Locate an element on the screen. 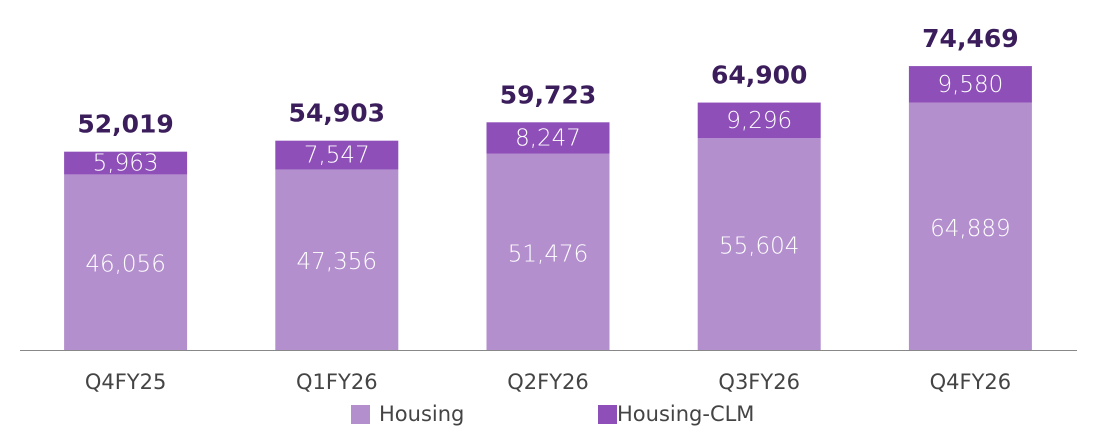 The image size is (1097, 432). data-label: 9,580 is located at coordinates (970, 85).